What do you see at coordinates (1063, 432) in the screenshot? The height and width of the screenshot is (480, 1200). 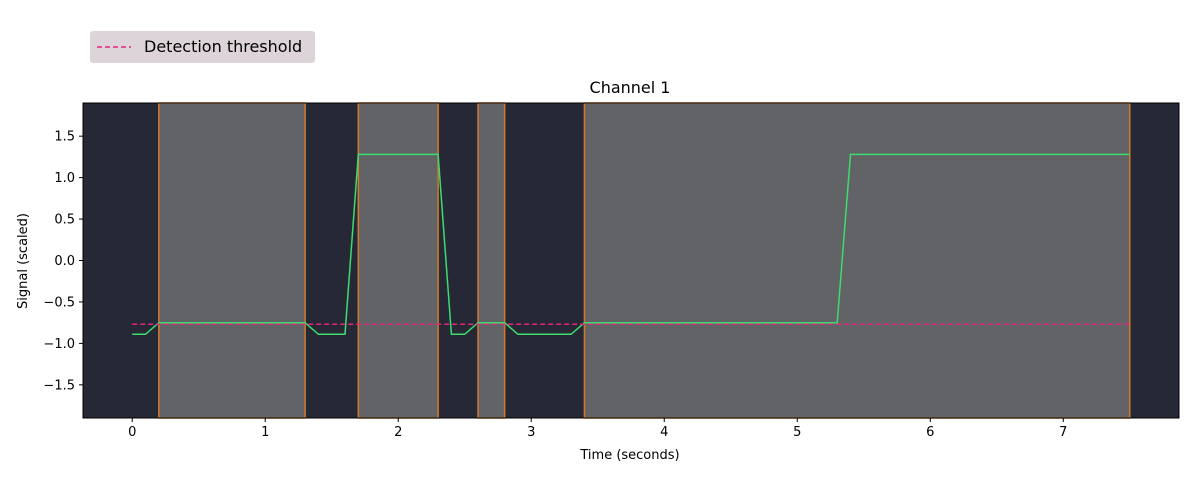 I see `x-tick-label: 7` at bounding box center [1063, 432].